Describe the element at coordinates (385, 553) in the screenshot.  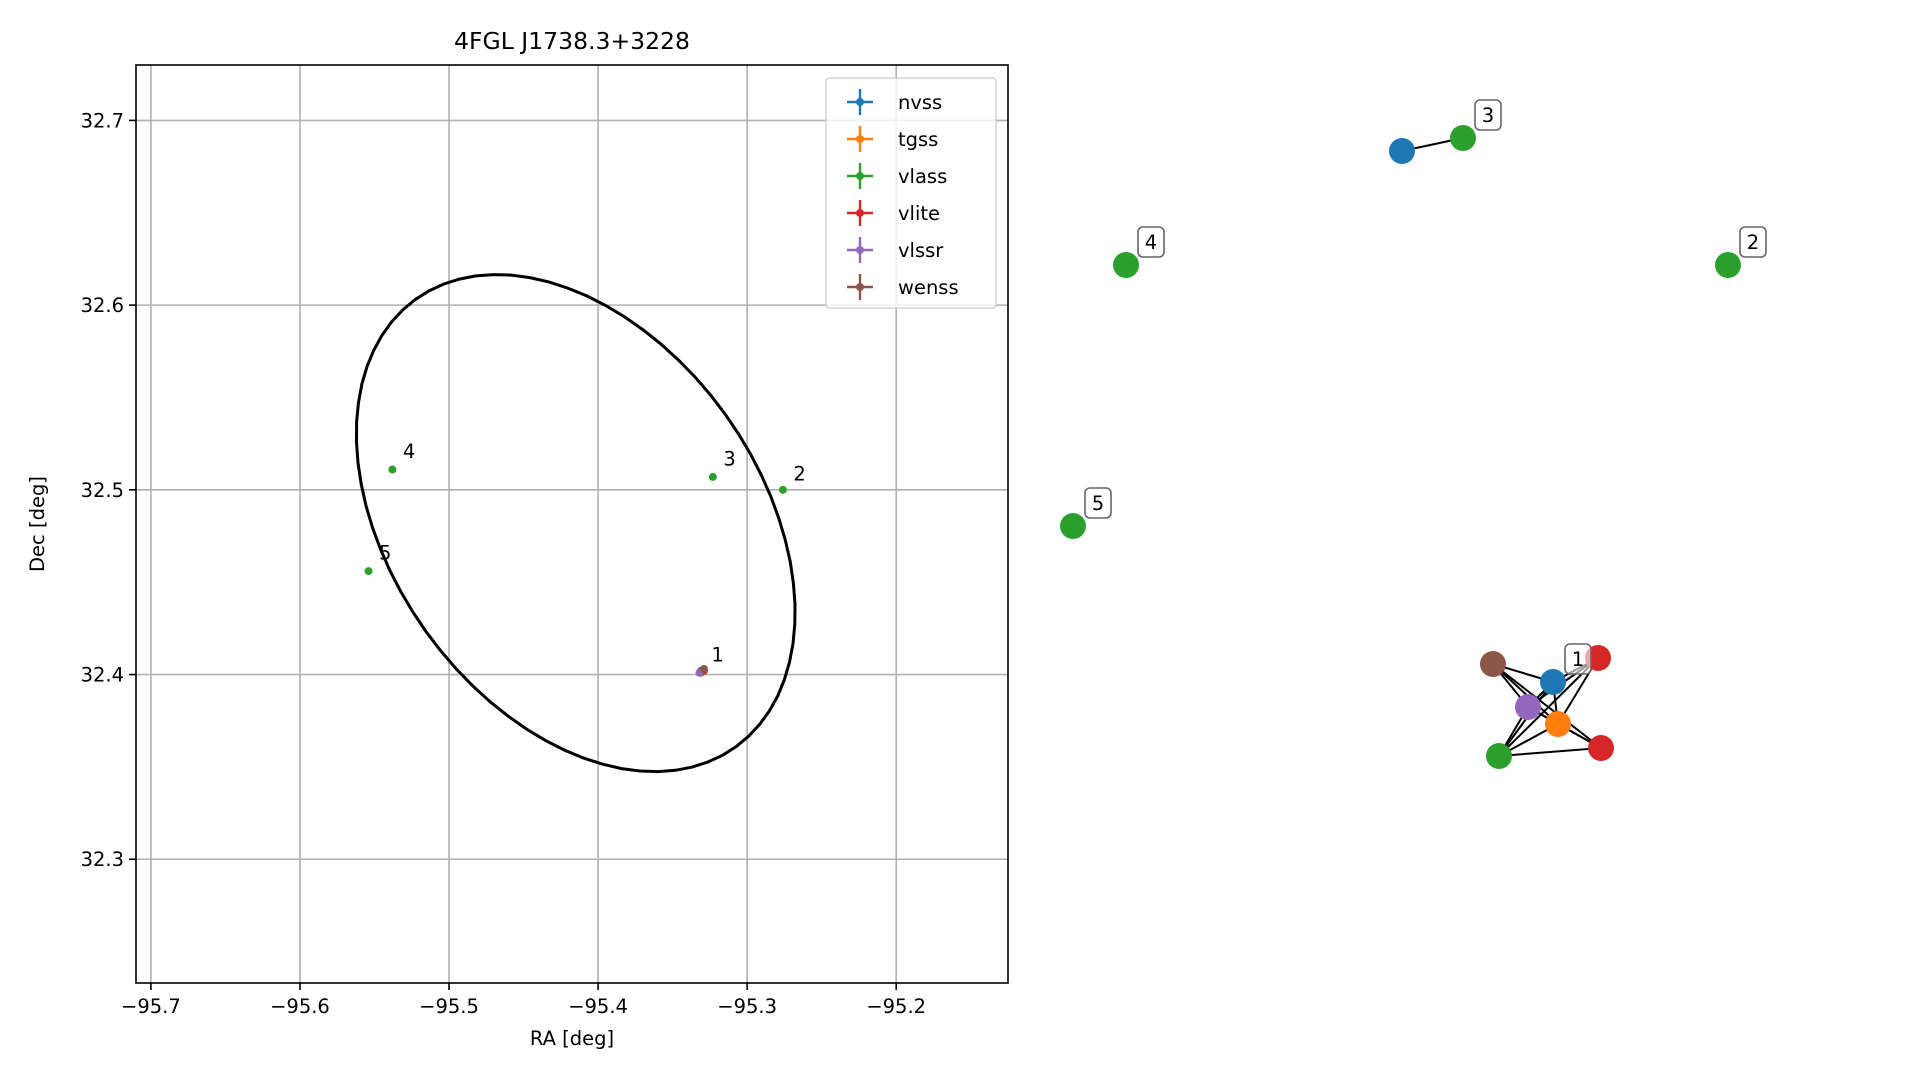
I see `point-annotation: 5` at that location.